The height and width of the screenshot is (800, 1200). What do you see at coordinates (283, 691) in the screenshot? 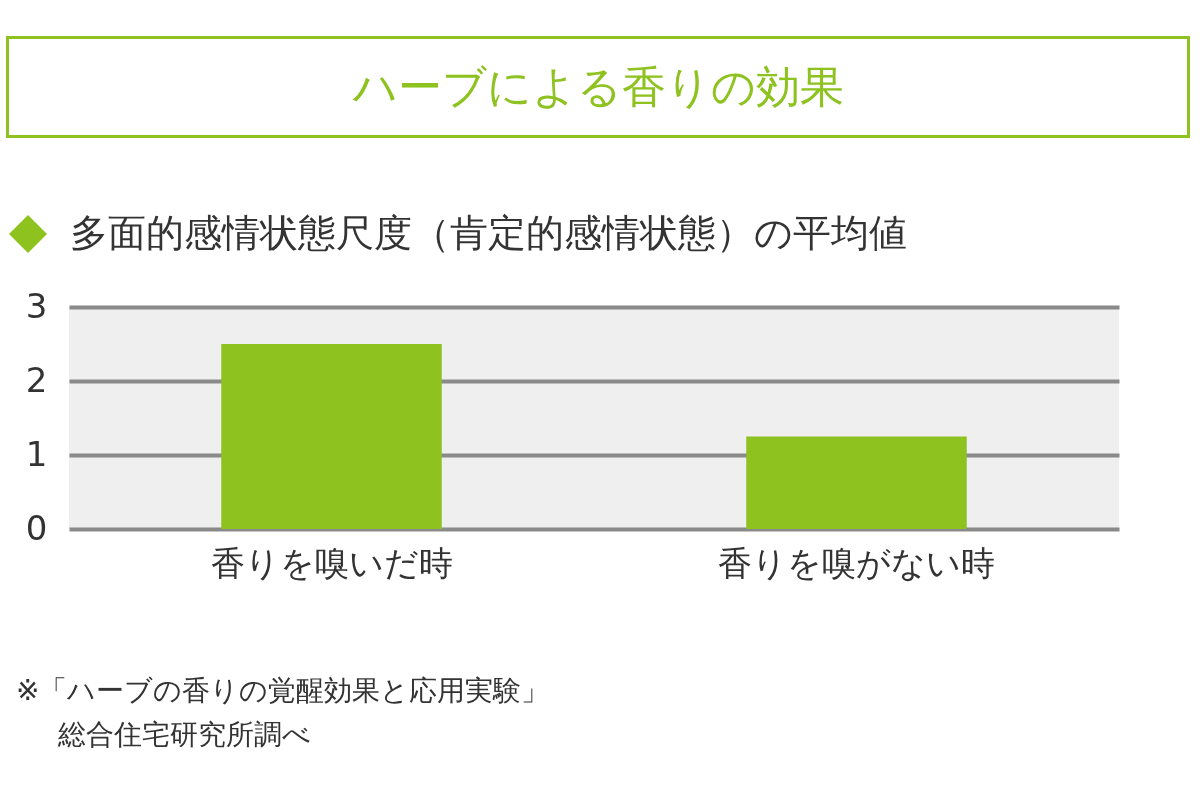
I see `text: ※「ハーブの香りの覚醒効果と応用実験」` at bounding box center [283, 691].